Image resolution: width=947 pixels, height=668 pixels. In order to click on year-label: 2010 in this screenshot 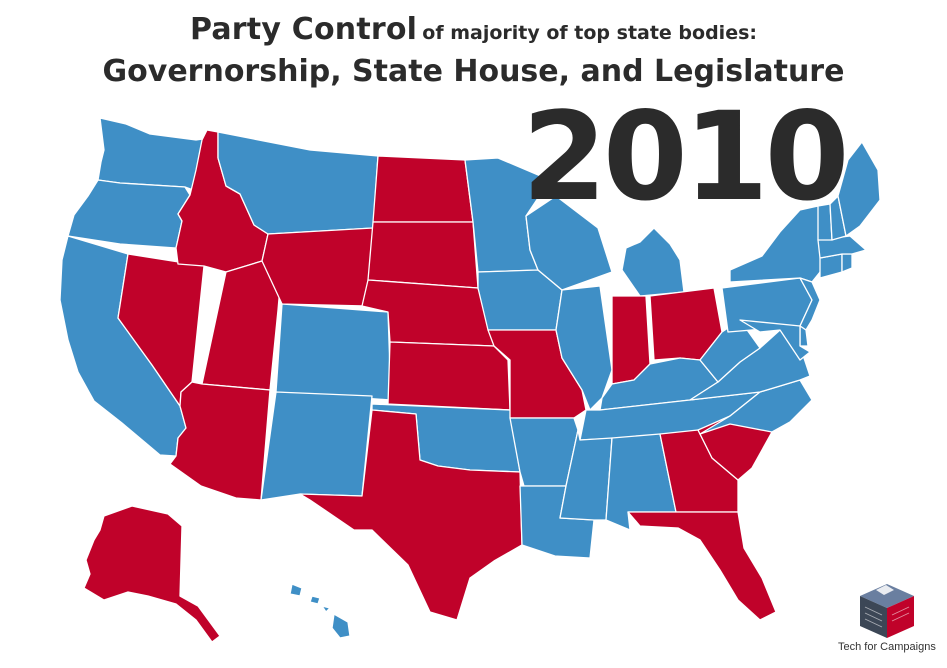, I will do `click(686, 157)`.